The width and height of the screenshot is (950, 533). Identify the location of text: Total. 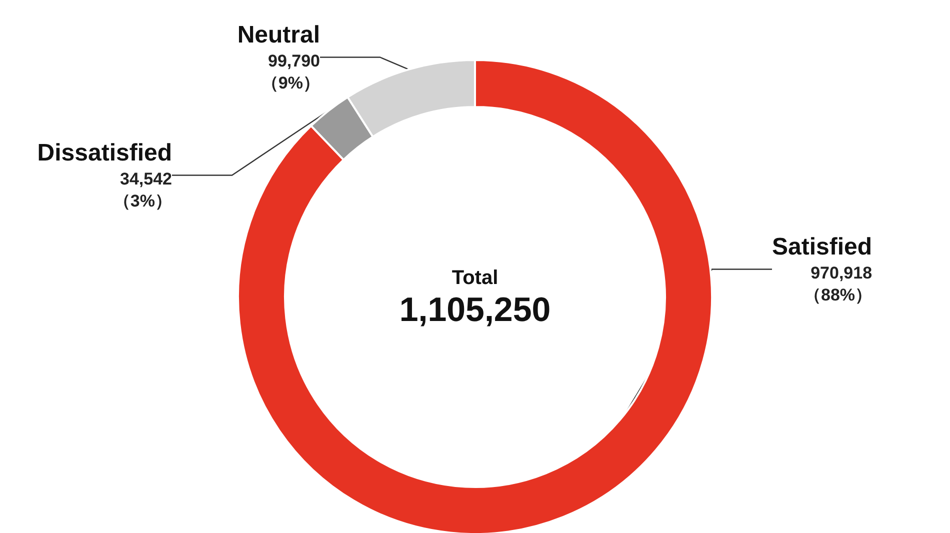
(475, 278).